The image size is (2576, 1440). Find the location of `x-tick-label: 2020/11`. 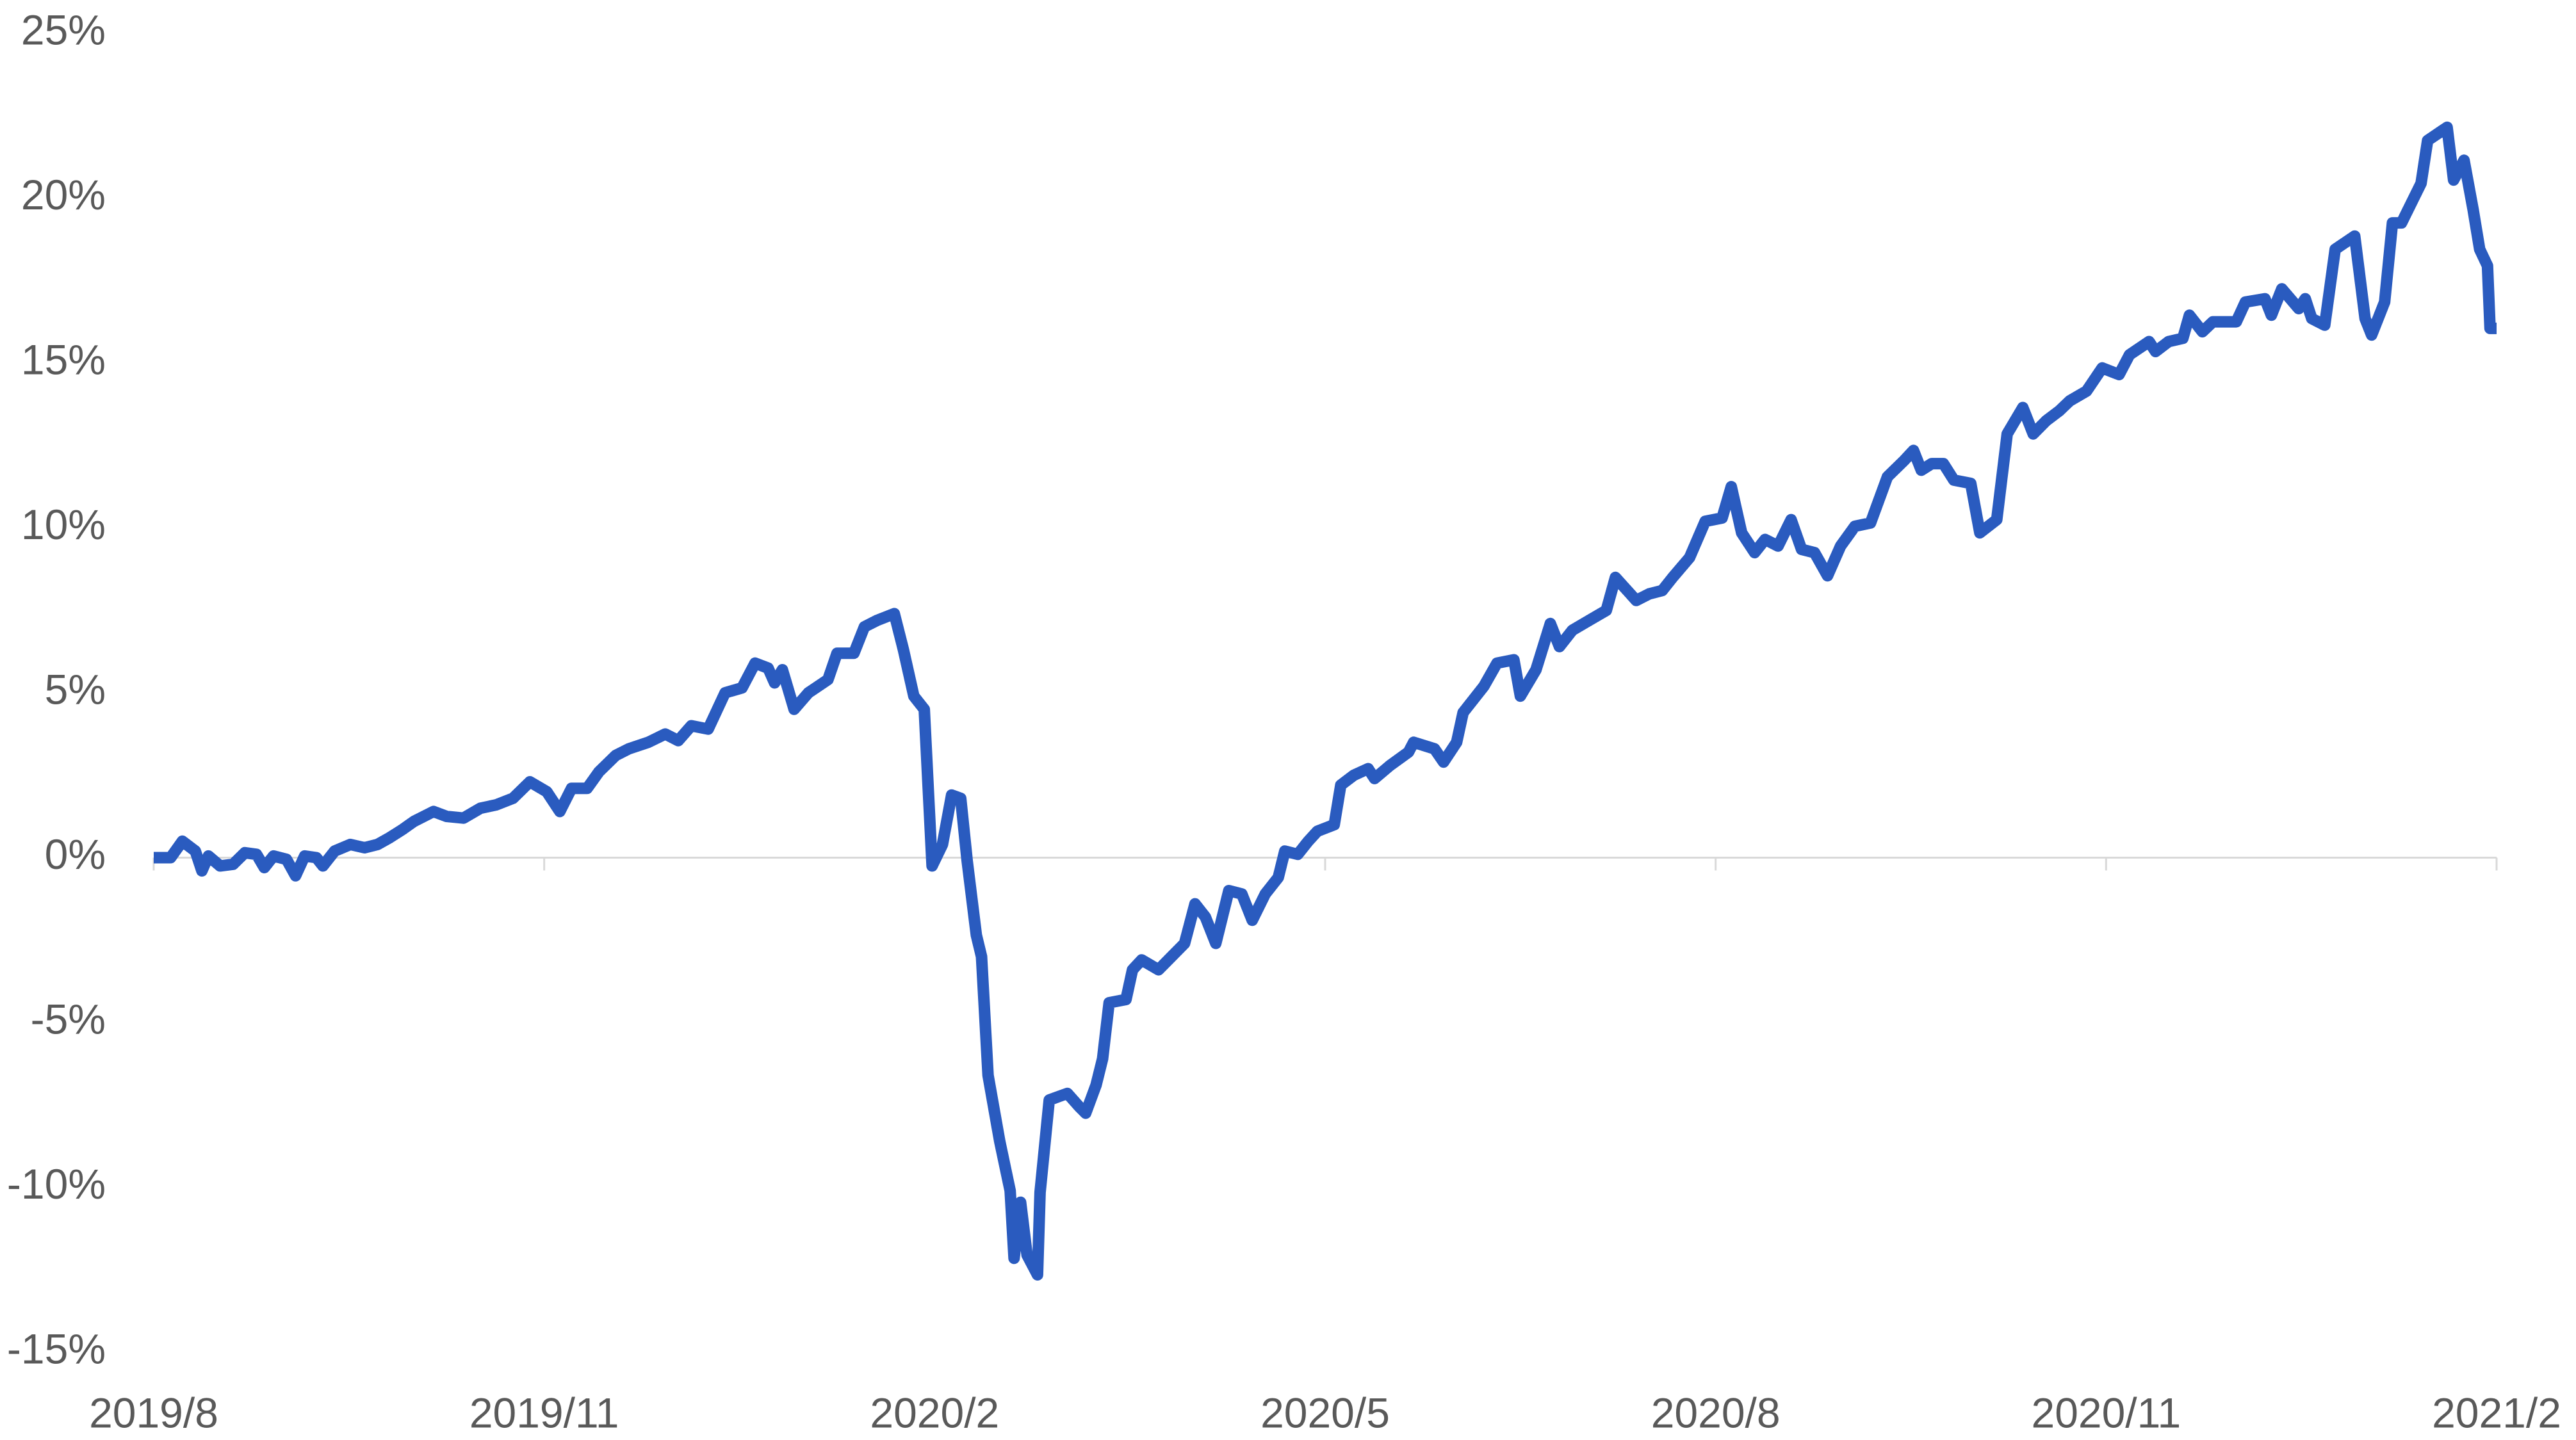

x-tick-label: 2020/11 is located at coordinates (2106, 1412).